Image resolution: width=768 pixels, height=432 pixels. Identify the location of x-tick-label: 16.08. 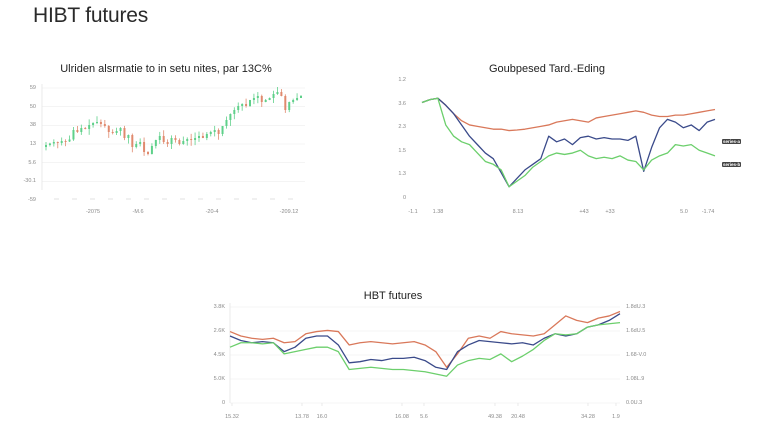
(402, 417).